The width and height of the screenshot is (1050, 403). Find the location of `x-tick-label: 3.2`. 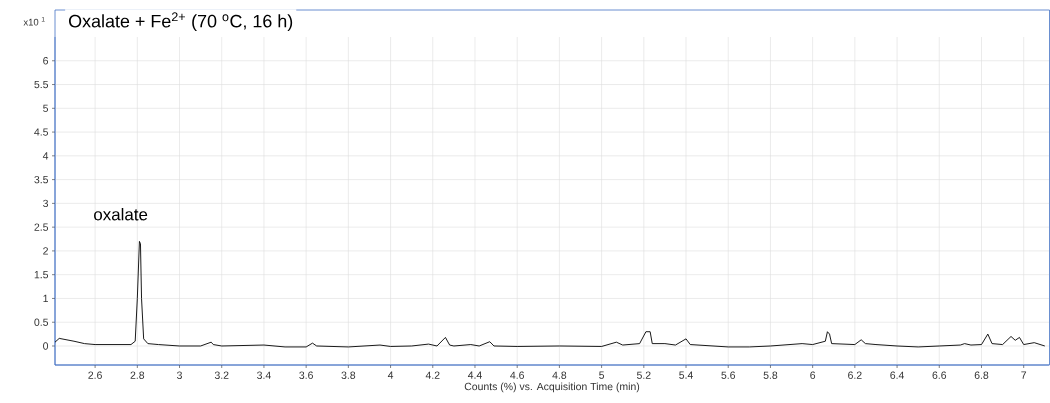

x-tick-label: 3.2 is located at coordinates (221, 375).